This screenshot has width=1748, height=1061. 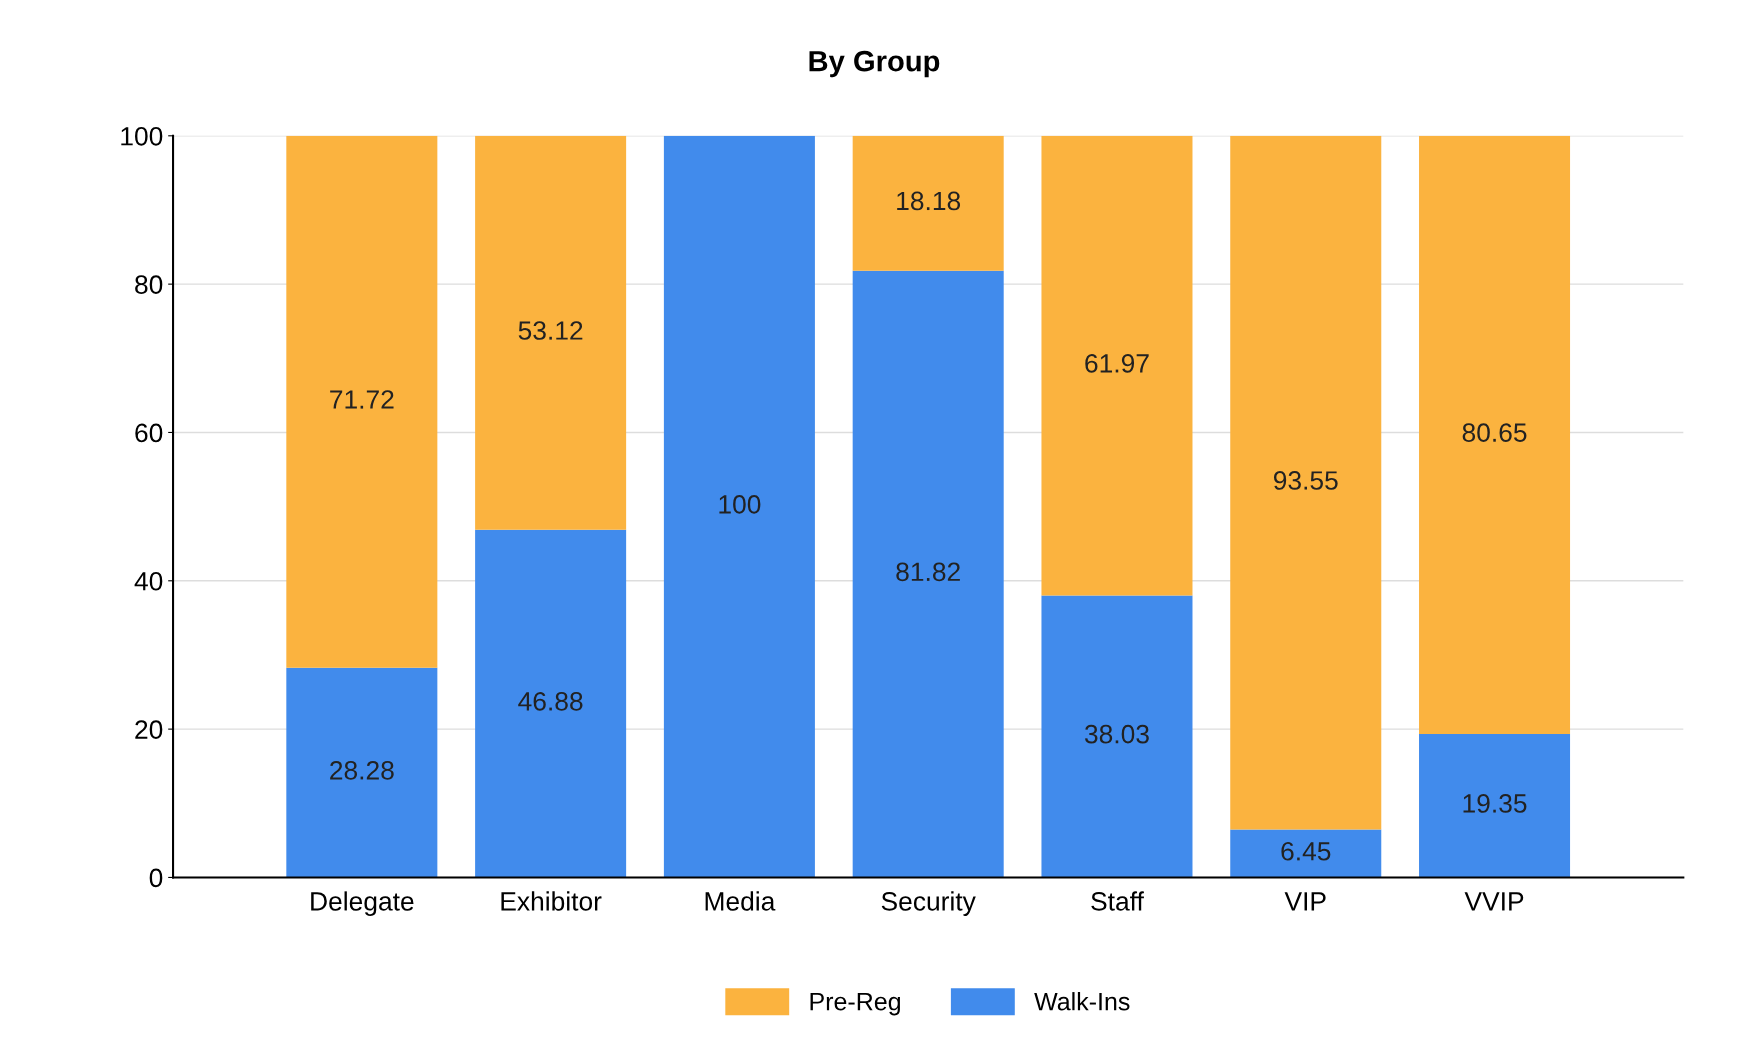 What do you see at coordinates (149, 284) in the screenshot?
I see `y-tick-label: 80` at bounding box center [149, 284].